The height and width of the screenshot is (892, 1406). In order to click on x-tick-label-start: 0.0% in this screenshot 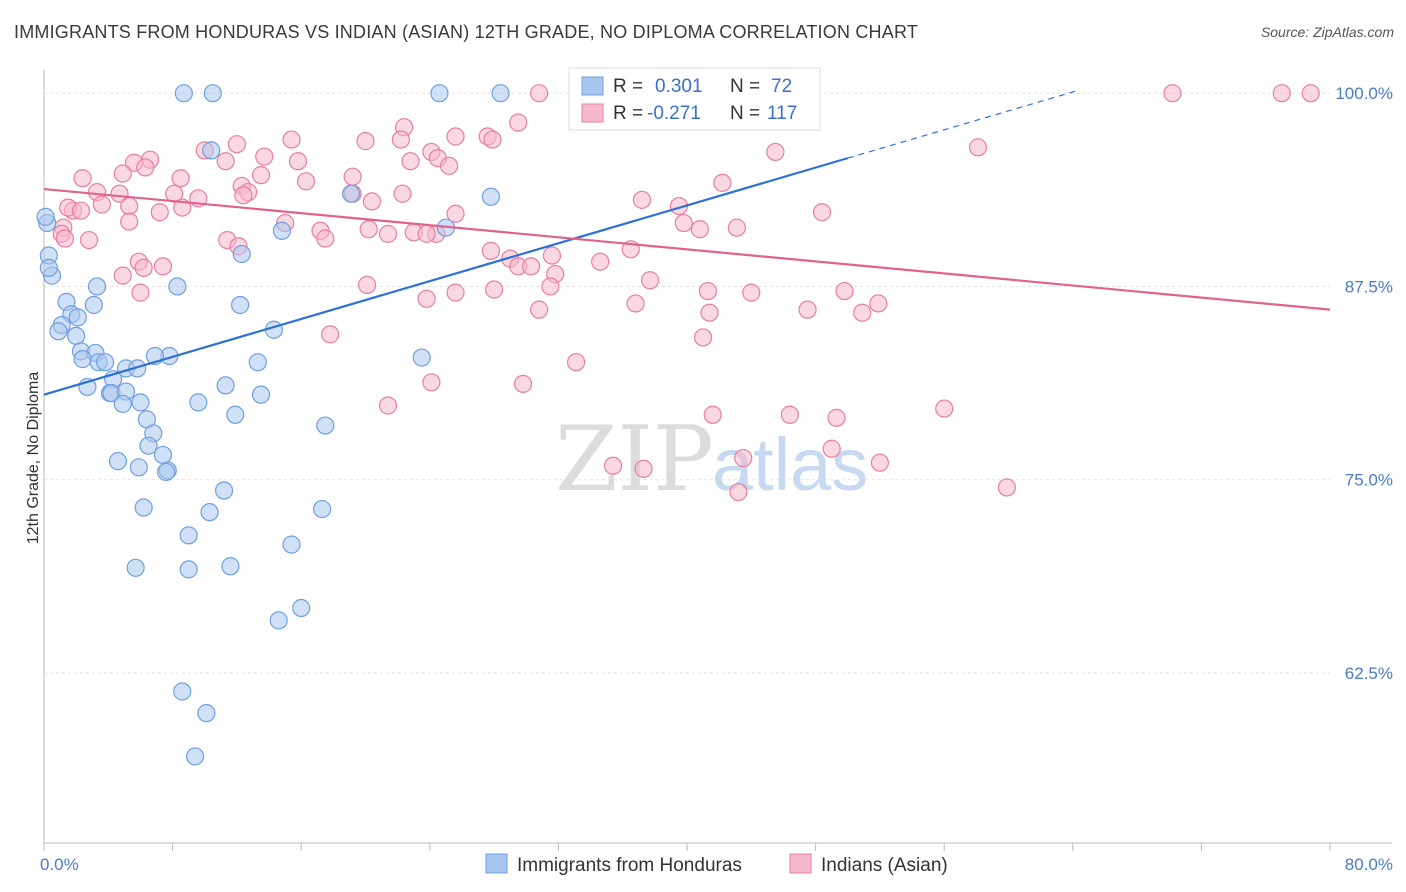, I will do `click(59, 864)`.